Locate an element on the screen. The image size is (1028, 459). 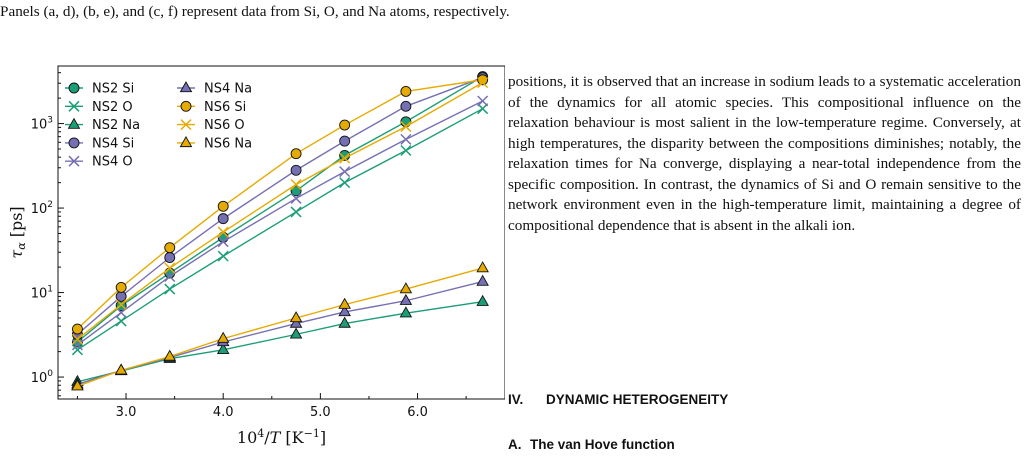
series-ns6-na is located at coordinates (280, 326).